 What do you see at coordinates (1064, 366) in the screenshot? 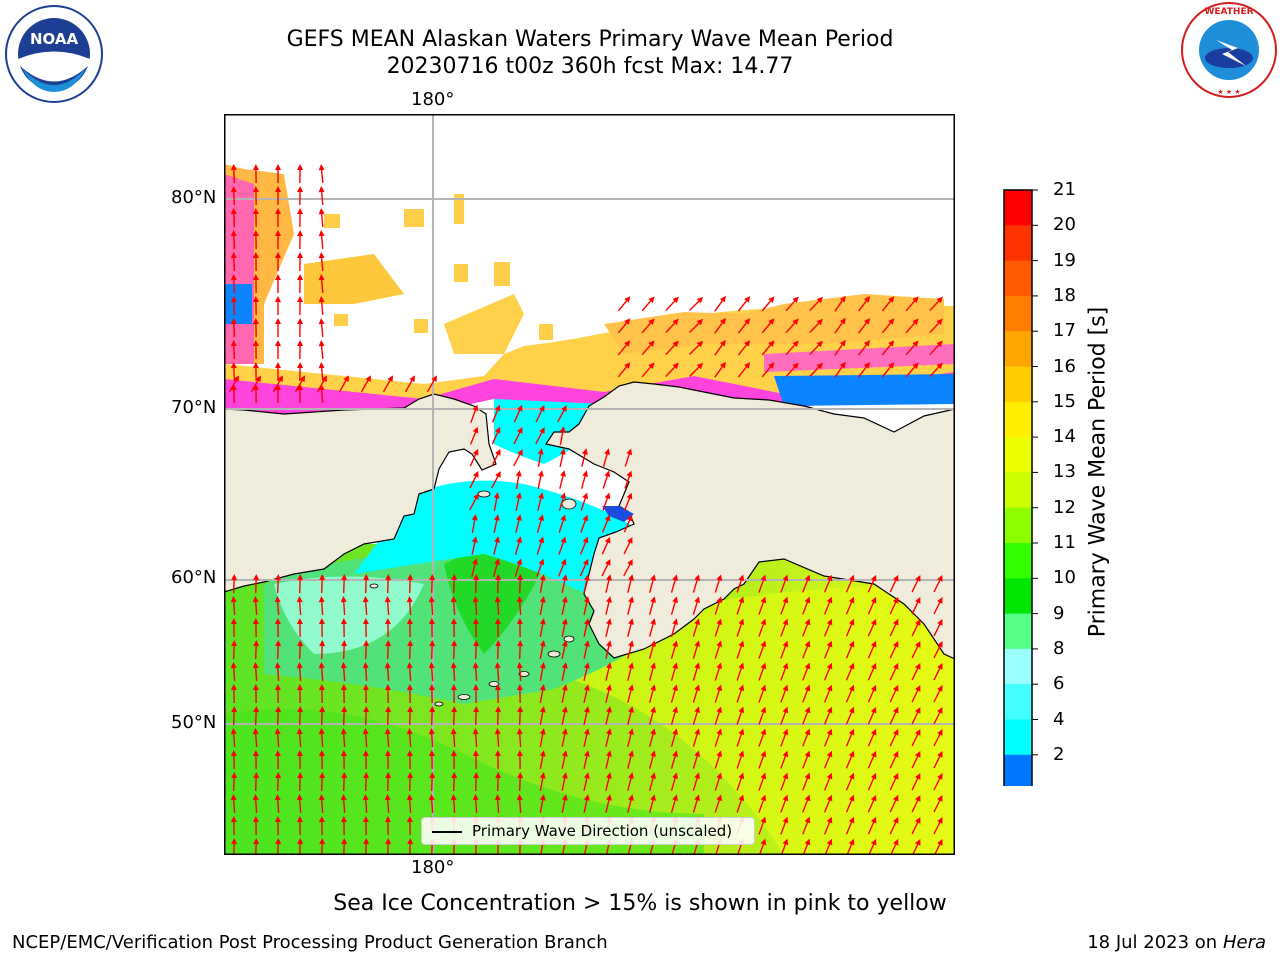
I see `colorbar-tick-label: 16` at bounding box center [1064, 366].